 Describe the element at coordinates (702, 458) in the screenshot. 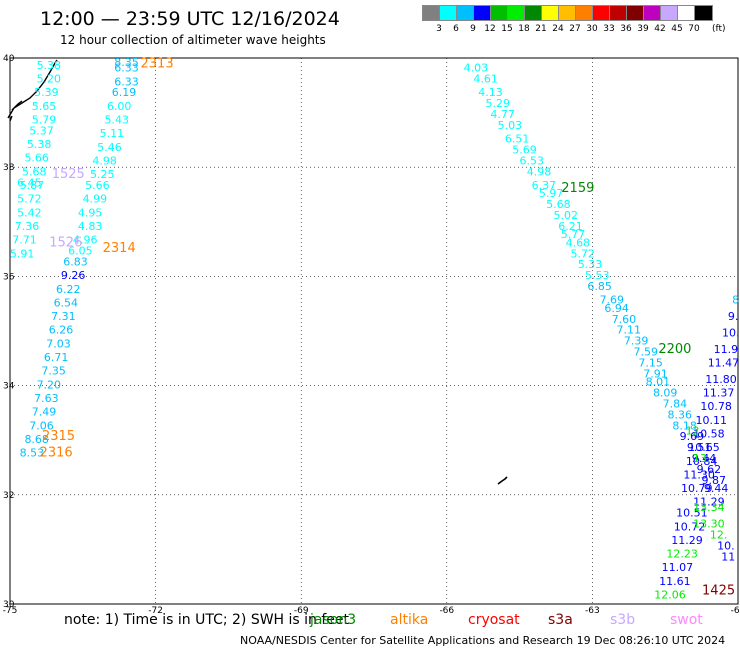

I see `swh-value-label: 13.` at that location.